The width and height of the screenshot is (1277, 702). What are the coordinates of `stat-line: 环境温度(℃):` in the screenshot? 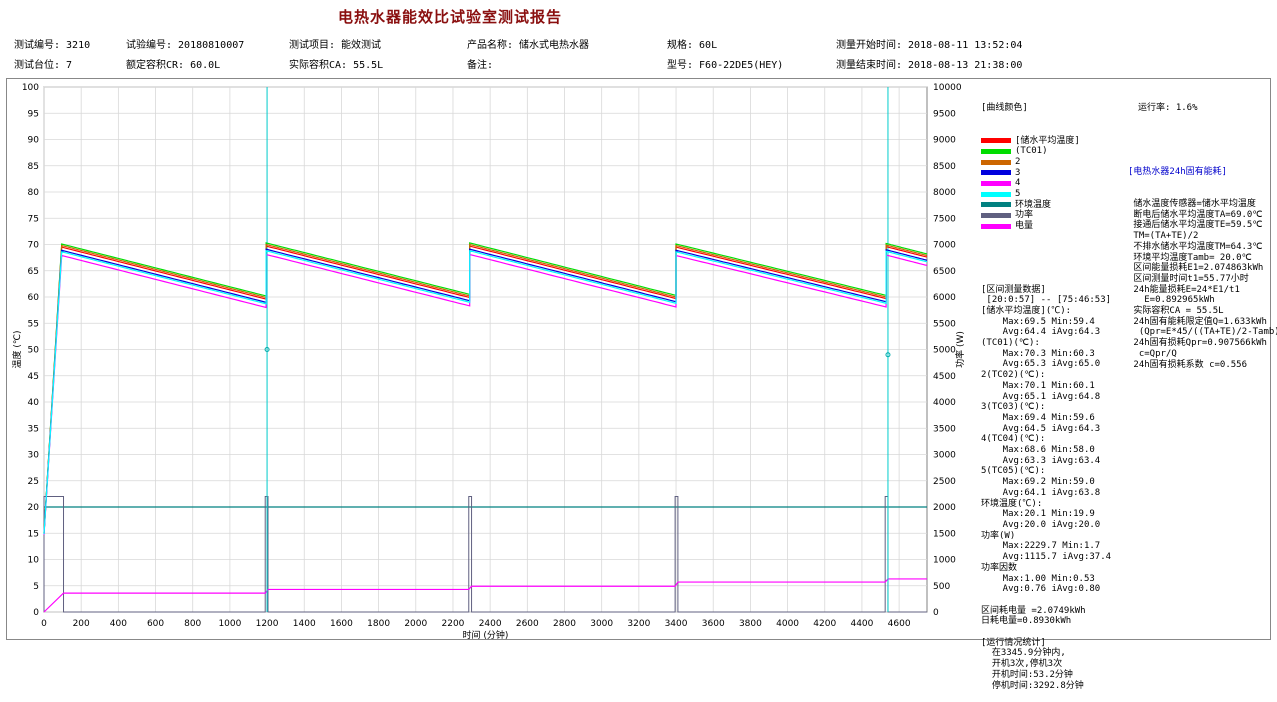 It's located at (1012, 503).